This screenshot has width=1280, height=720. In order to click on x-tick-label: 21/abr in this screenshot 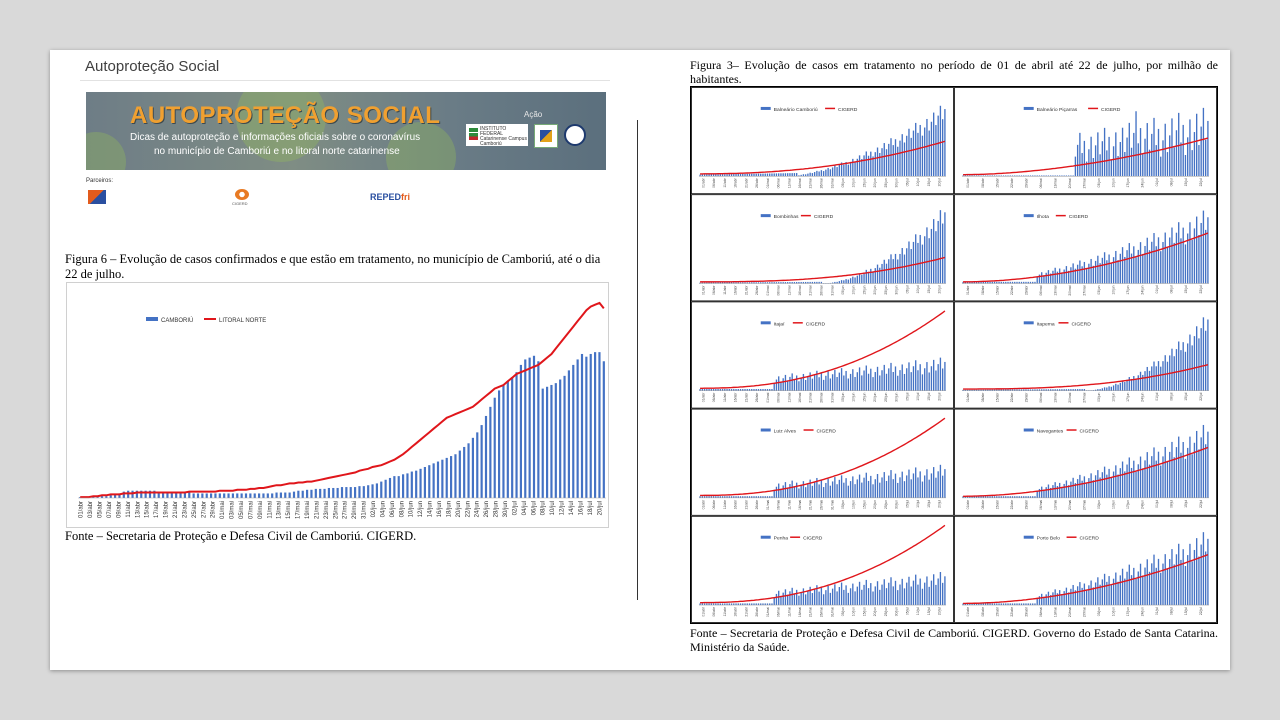, I will do `click(746, 504)`.